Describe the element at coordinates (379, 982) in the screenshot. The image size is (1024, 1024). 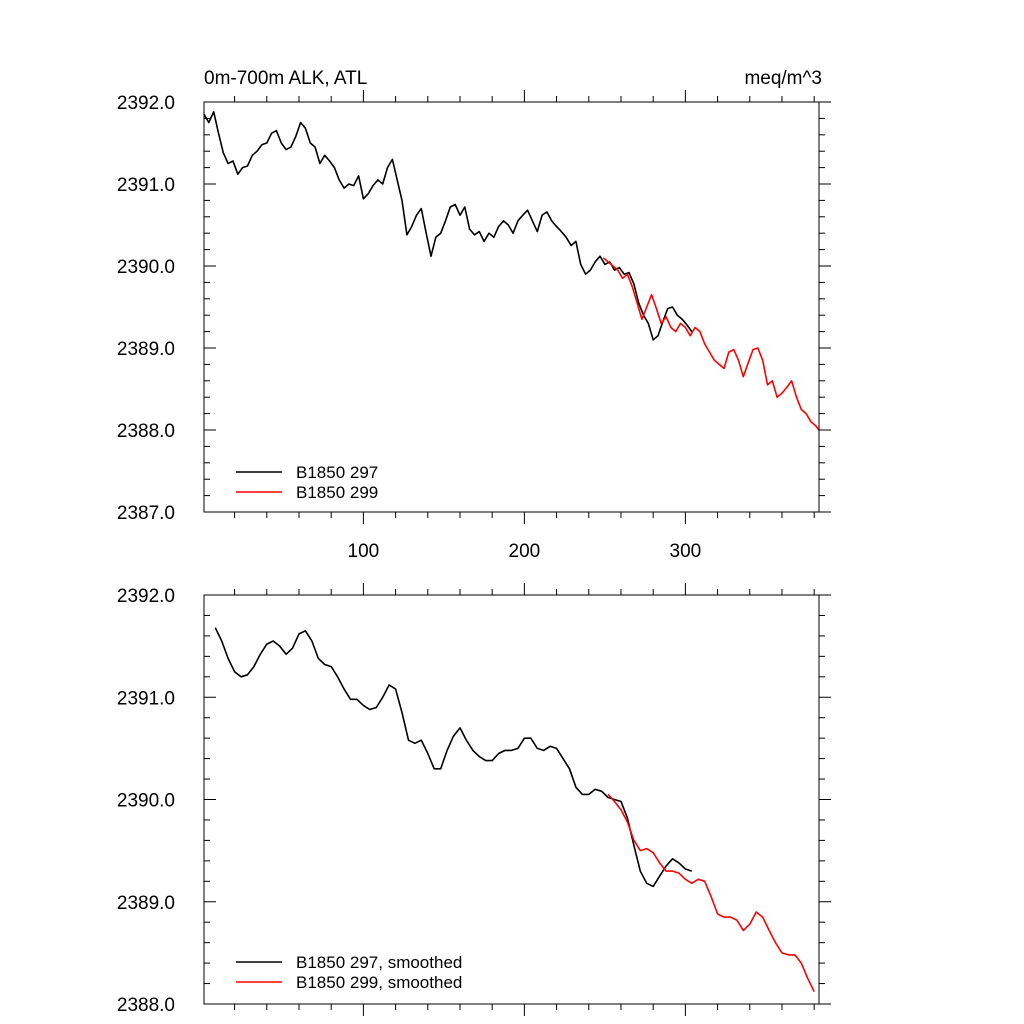
I see `legend-label: B1850 299, smoothed` at that location.